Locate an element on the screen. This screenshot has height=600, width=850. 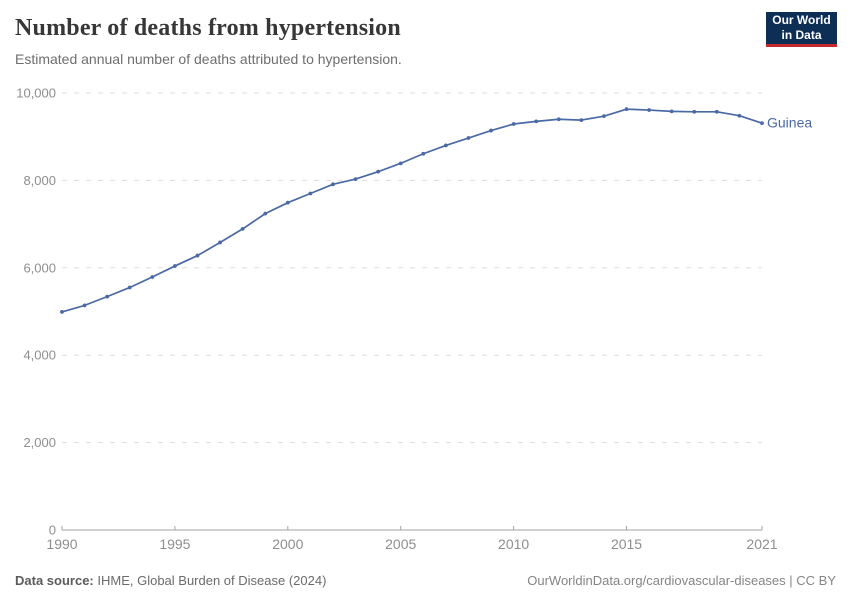
x-axis is located at coordinates (412, 528).